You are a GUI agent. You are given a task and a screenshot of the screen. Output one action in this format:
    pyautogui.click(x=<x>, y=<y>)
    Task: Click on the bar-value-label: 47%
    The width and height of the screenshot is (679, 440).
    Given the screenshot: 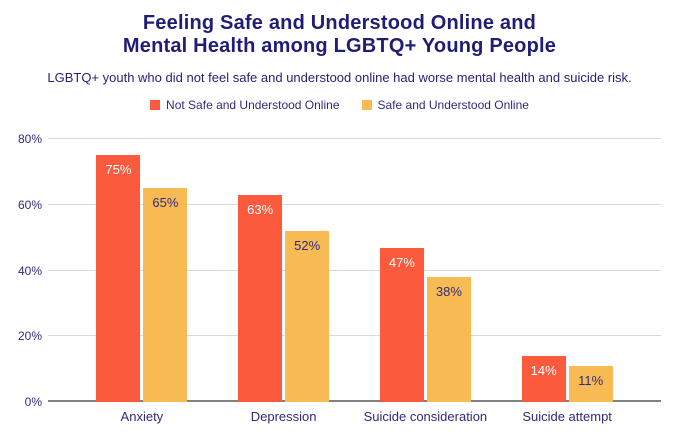 What is the action you would take?
    pyautogui.click(x=401, y=262)
    